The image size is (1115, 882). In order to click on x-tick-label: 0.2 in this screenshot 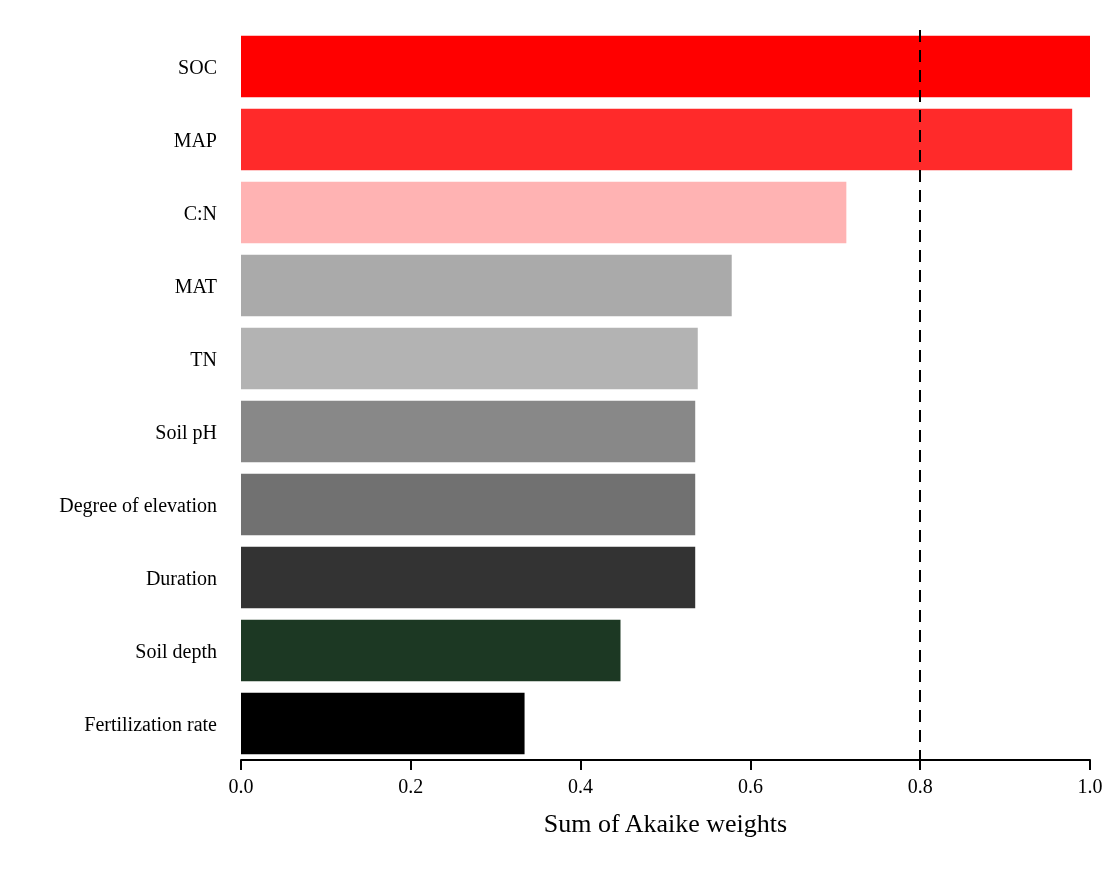, I will do `click(411, 786)`.